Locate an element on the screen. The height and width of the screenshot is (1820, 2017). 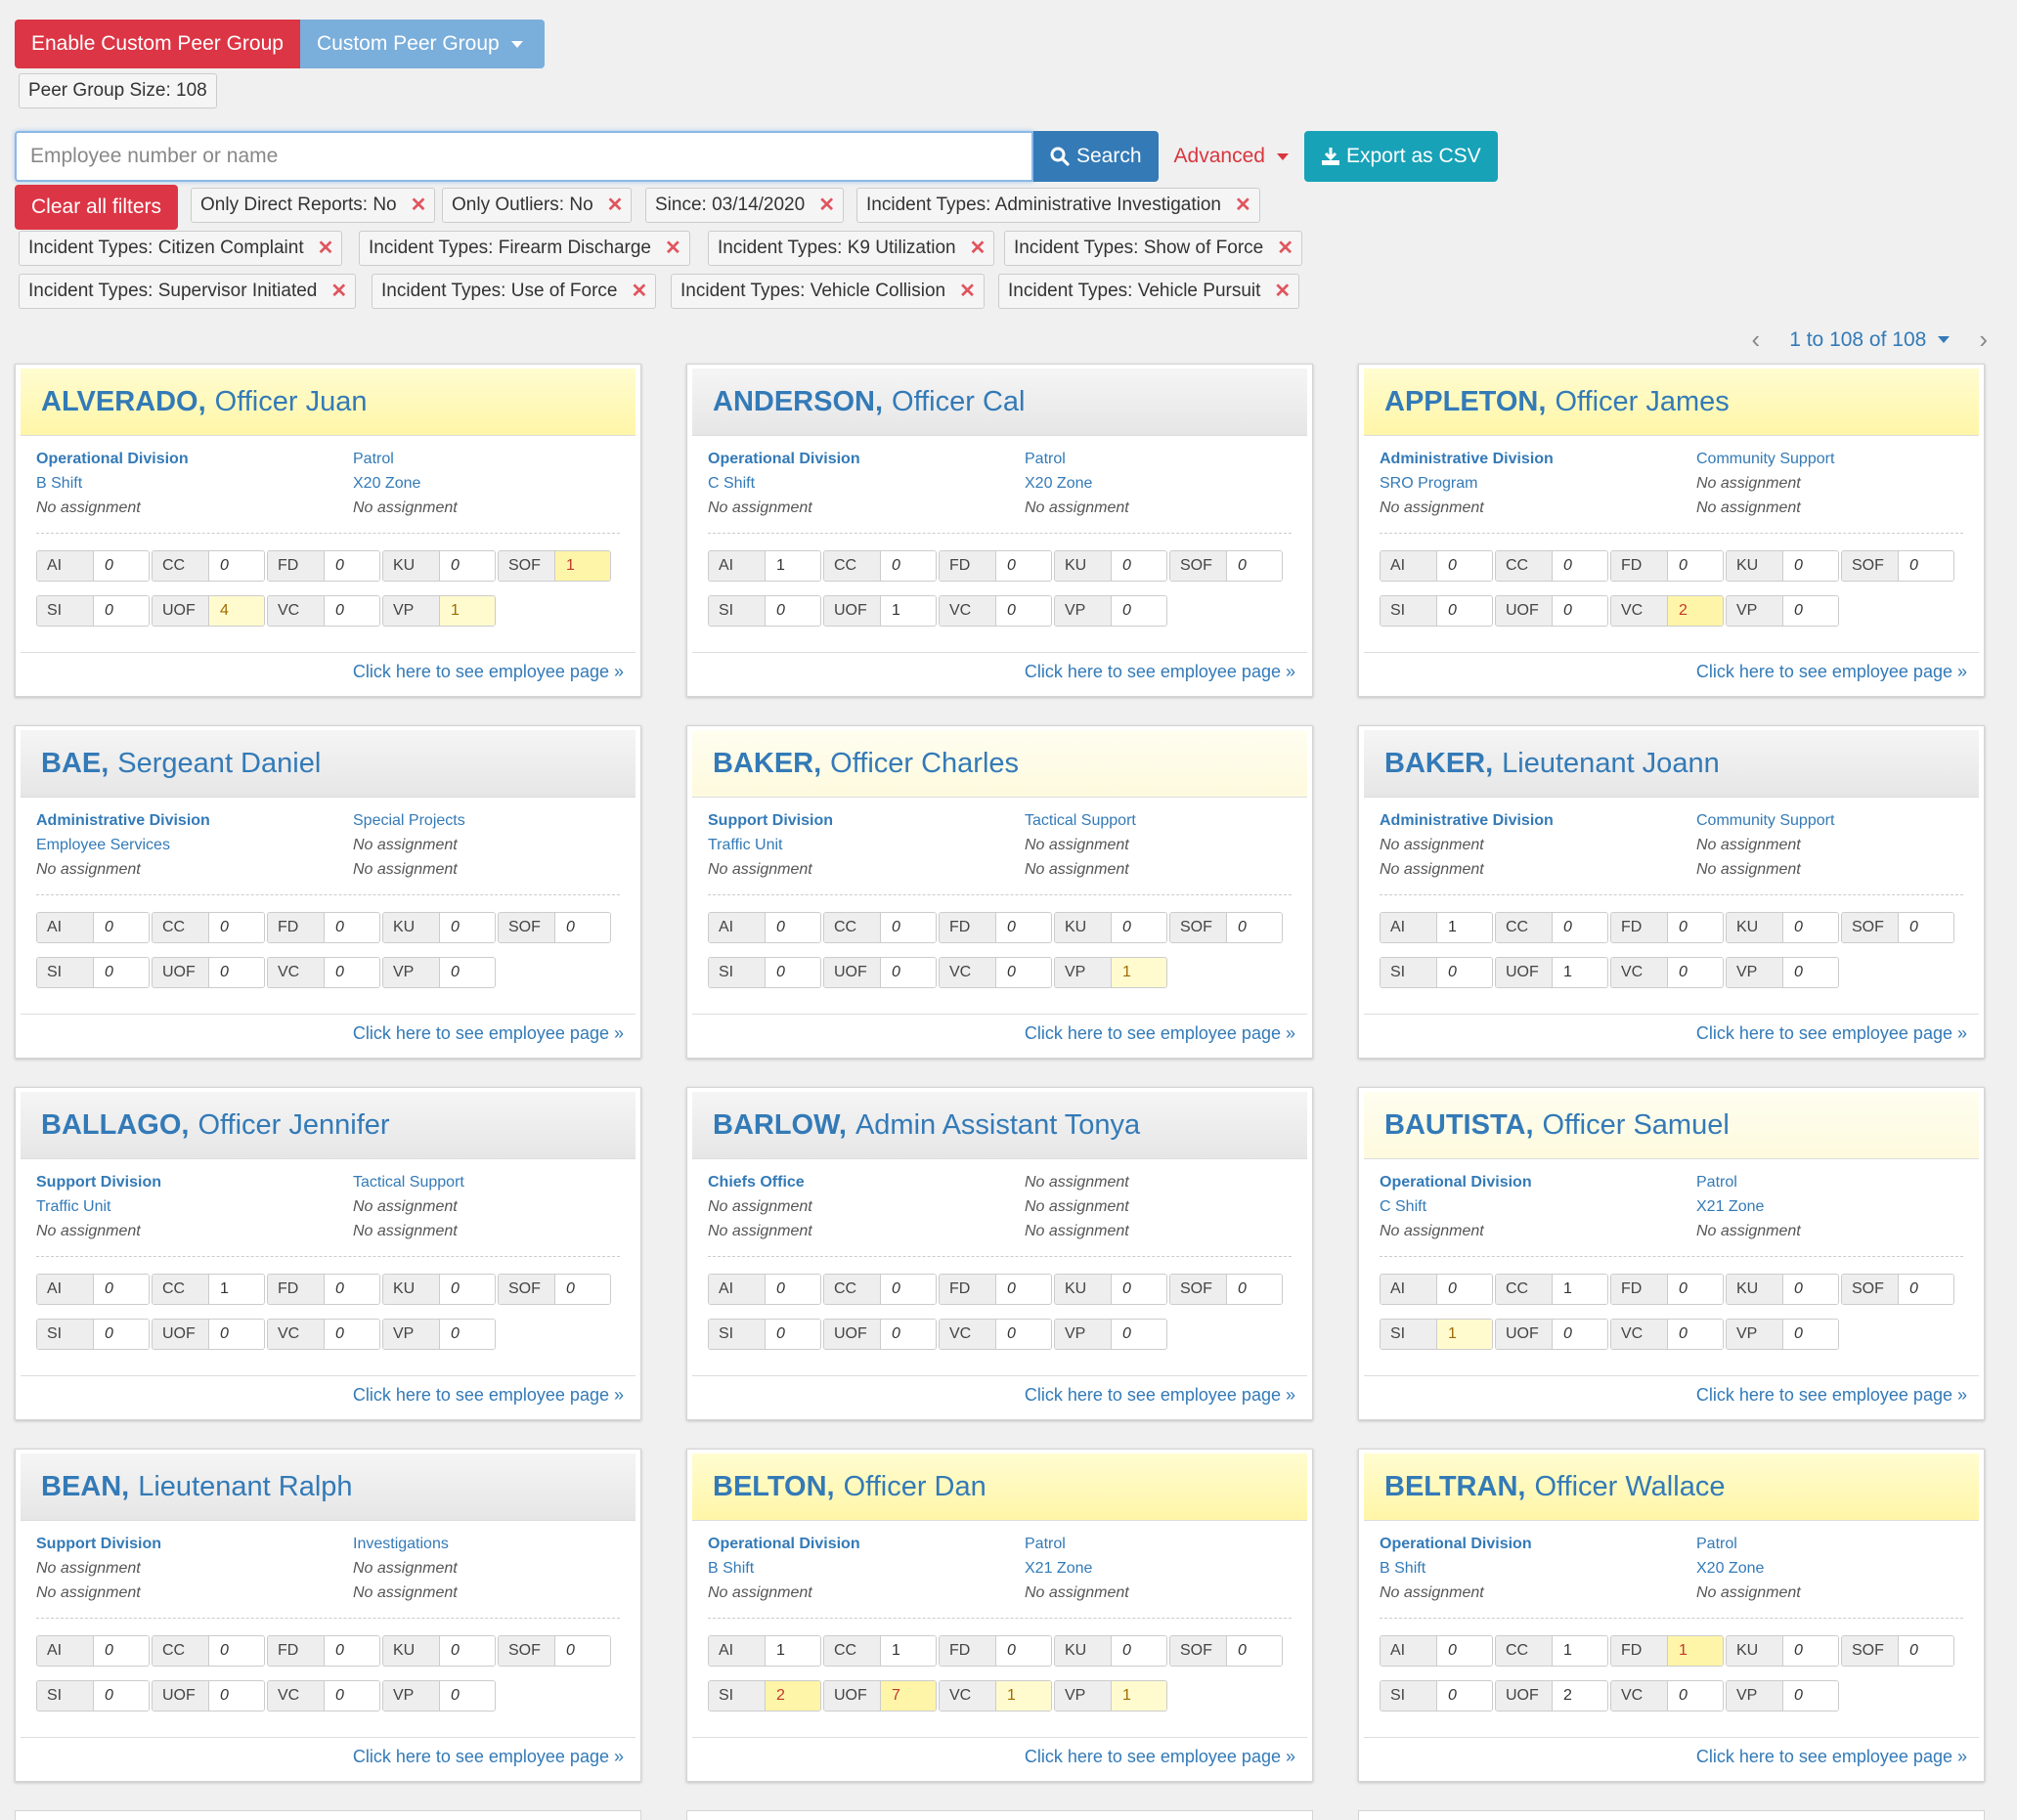
stat-label: CC is located at coordinates (853, 927).